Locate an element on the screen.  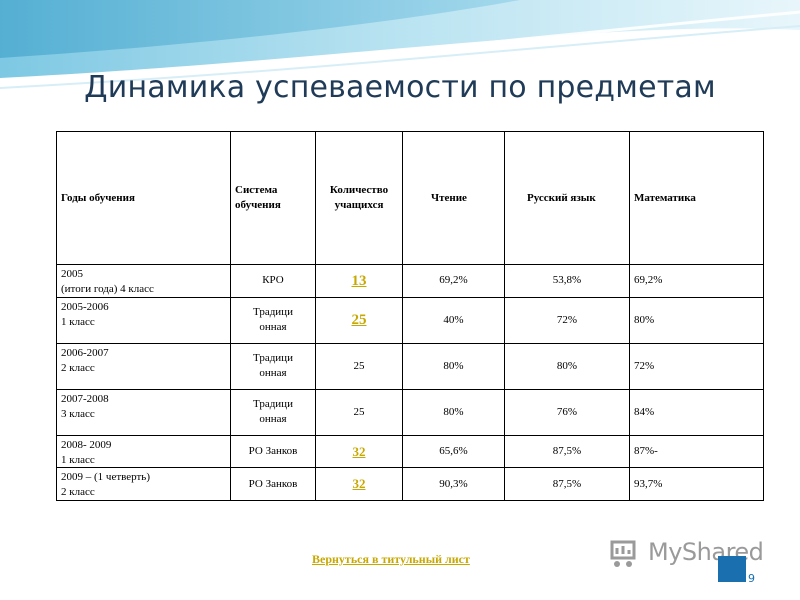
cell-russian: 72% is located at coordinates (567, 320).